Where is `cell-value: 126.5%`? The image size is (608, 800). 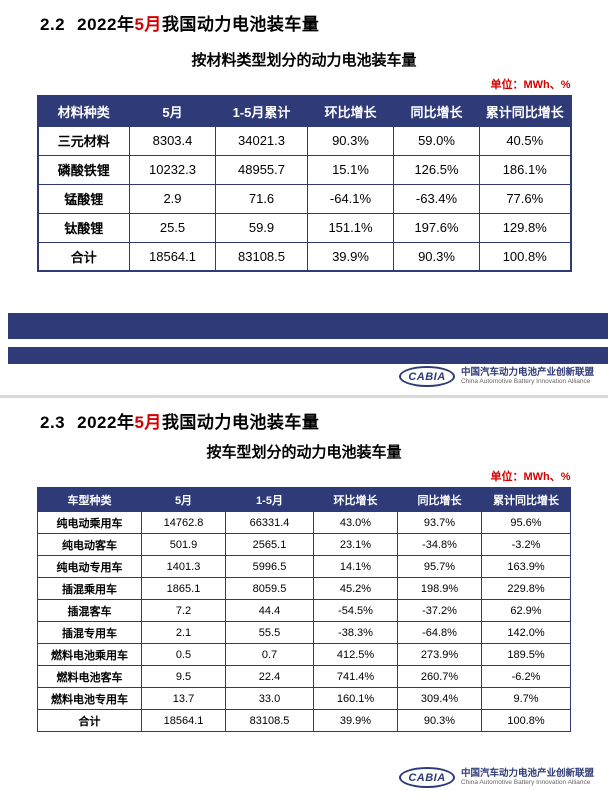
cell-value: 126.5% is located at coordinates (436, 169).